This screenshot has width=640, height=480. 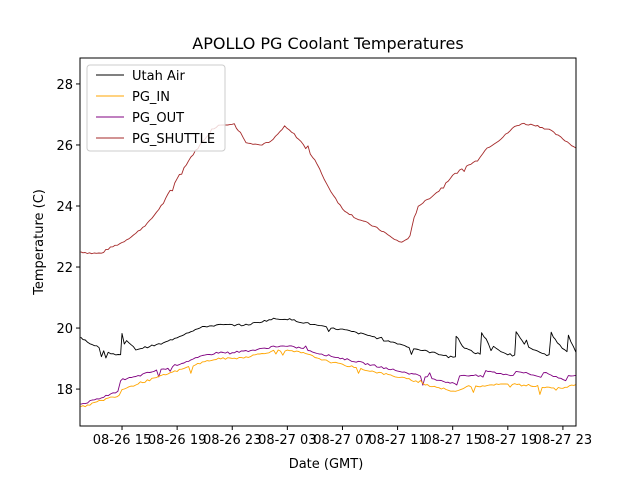 What do you see at coordinates (173, 139) in the screenshot?
I see `legend-label: PG_SHUTTLE` at bounding box center [173, 139].